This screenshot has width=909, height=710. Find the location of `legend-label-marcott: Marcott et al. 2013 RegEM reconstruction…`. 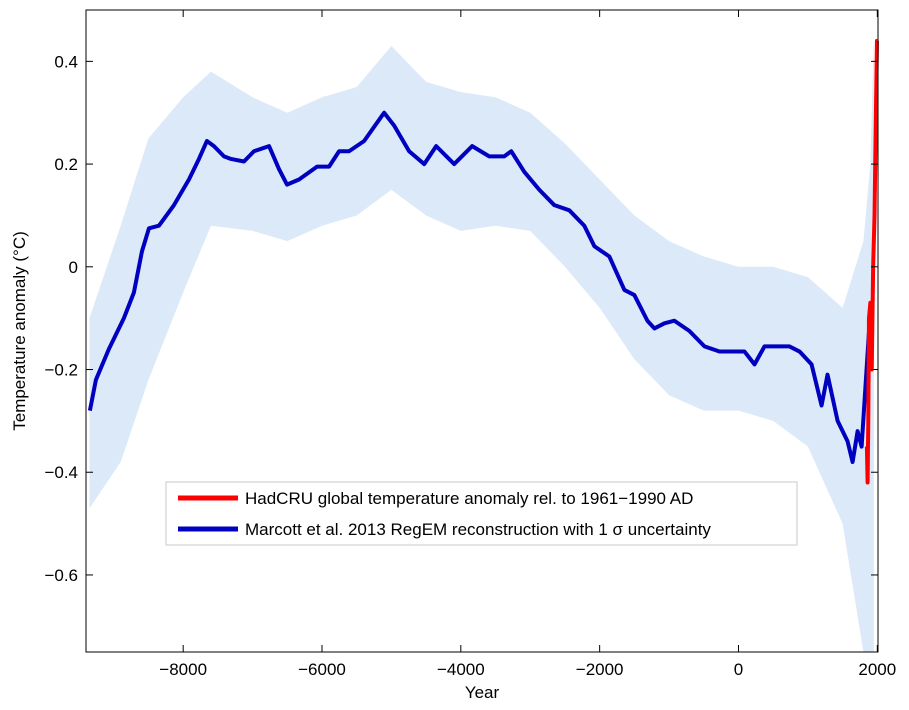

legend-label-marcott: Marcott et al. 2013 RegEM reconstruction… is located at coordinates (478, 529).